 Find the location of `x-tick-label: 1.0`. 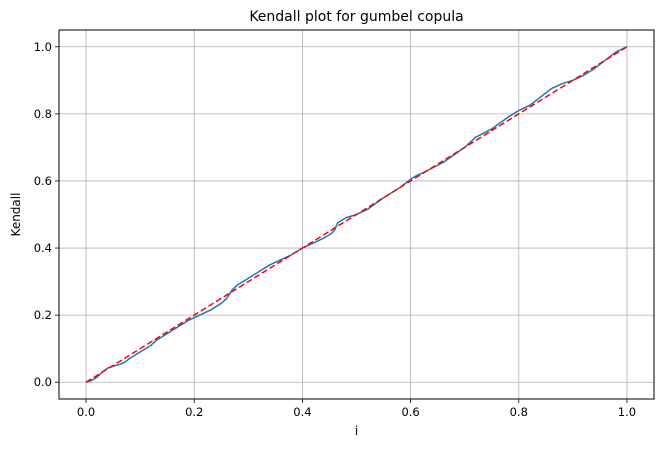

x-tick-label: 1.0 is located at coordinates (627, 412).